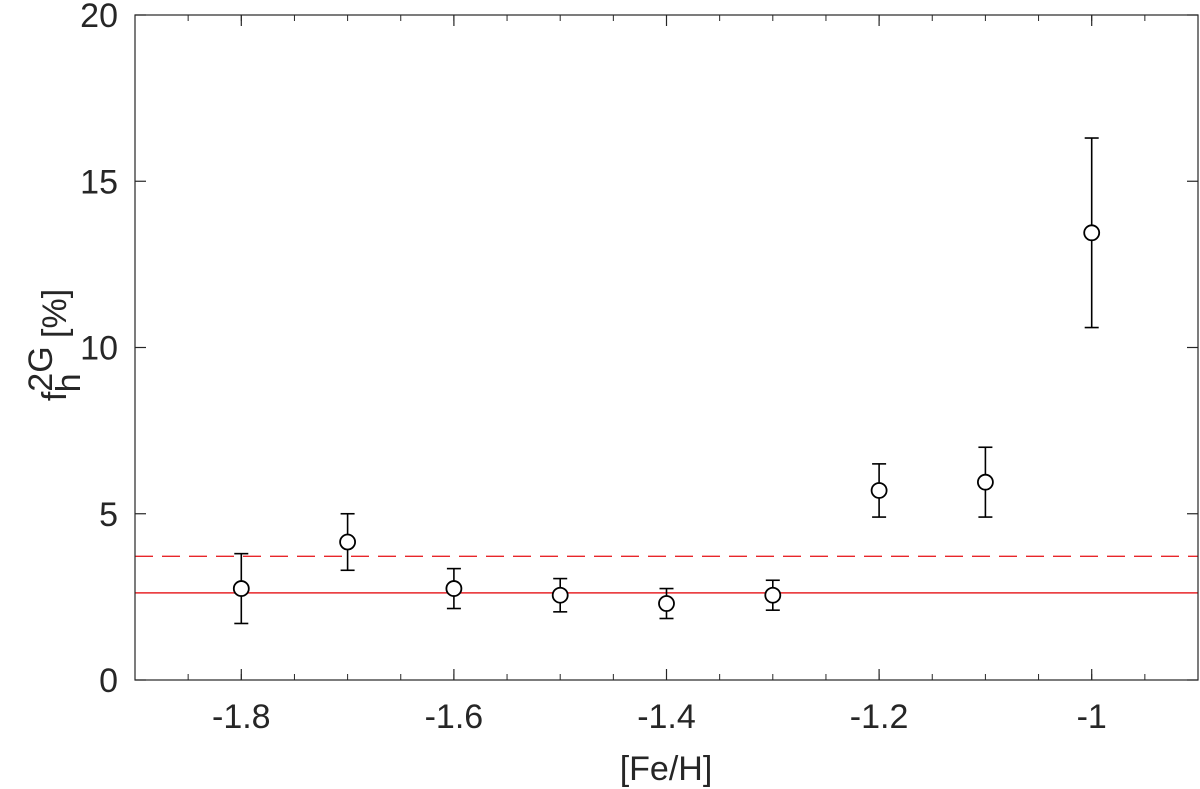 The image size is (1200, 789). I want to click on y-axis-title-text: f2Gh [%], so click(55, 345).